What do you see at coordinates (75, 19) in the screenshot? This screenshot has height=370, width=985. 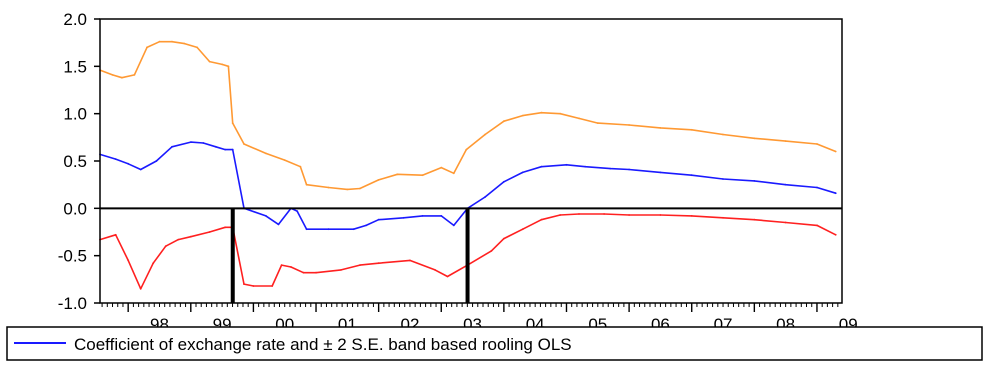 I see `y-tick-label: 2.0` at bounding box center [75, 19].